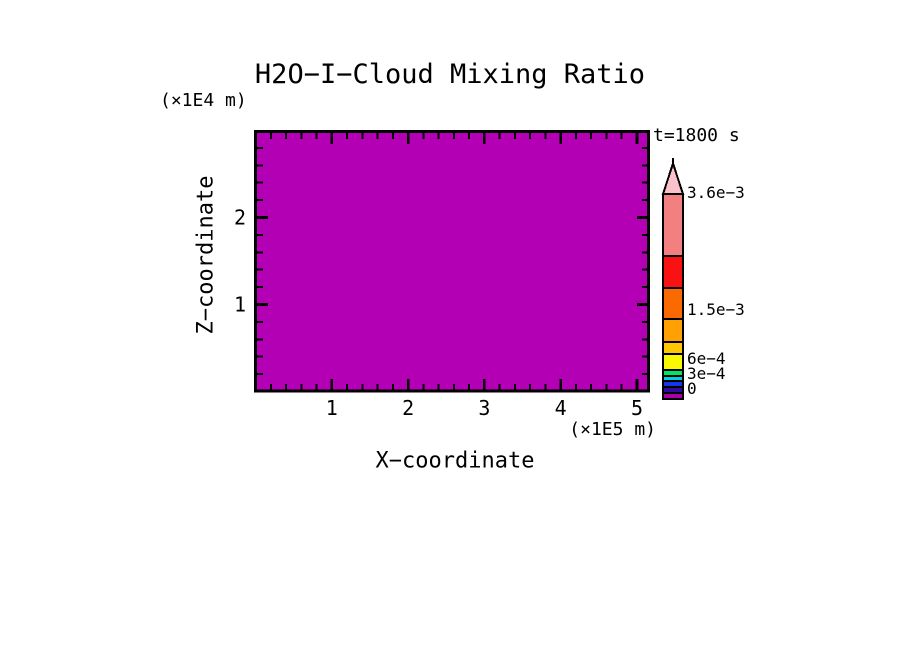 The image size is (904, 654). Describe the element at coordinates (455, 461) in the screenshot. I see `x-axis-title: X−coordinate` at that location.